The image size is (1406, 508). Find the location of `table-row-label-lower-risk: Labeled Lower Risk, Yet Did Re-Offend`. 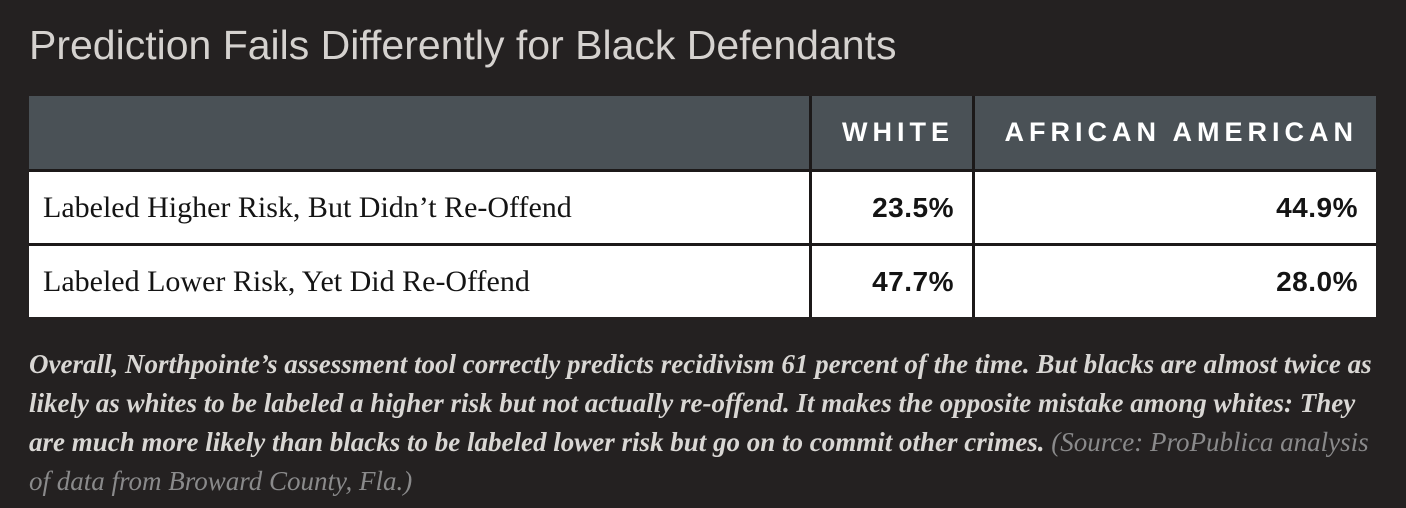

table-row-label-lower-risk: Labeled Lower Risk, Yet Did Re-Offend is located at coordinates (419, 281).